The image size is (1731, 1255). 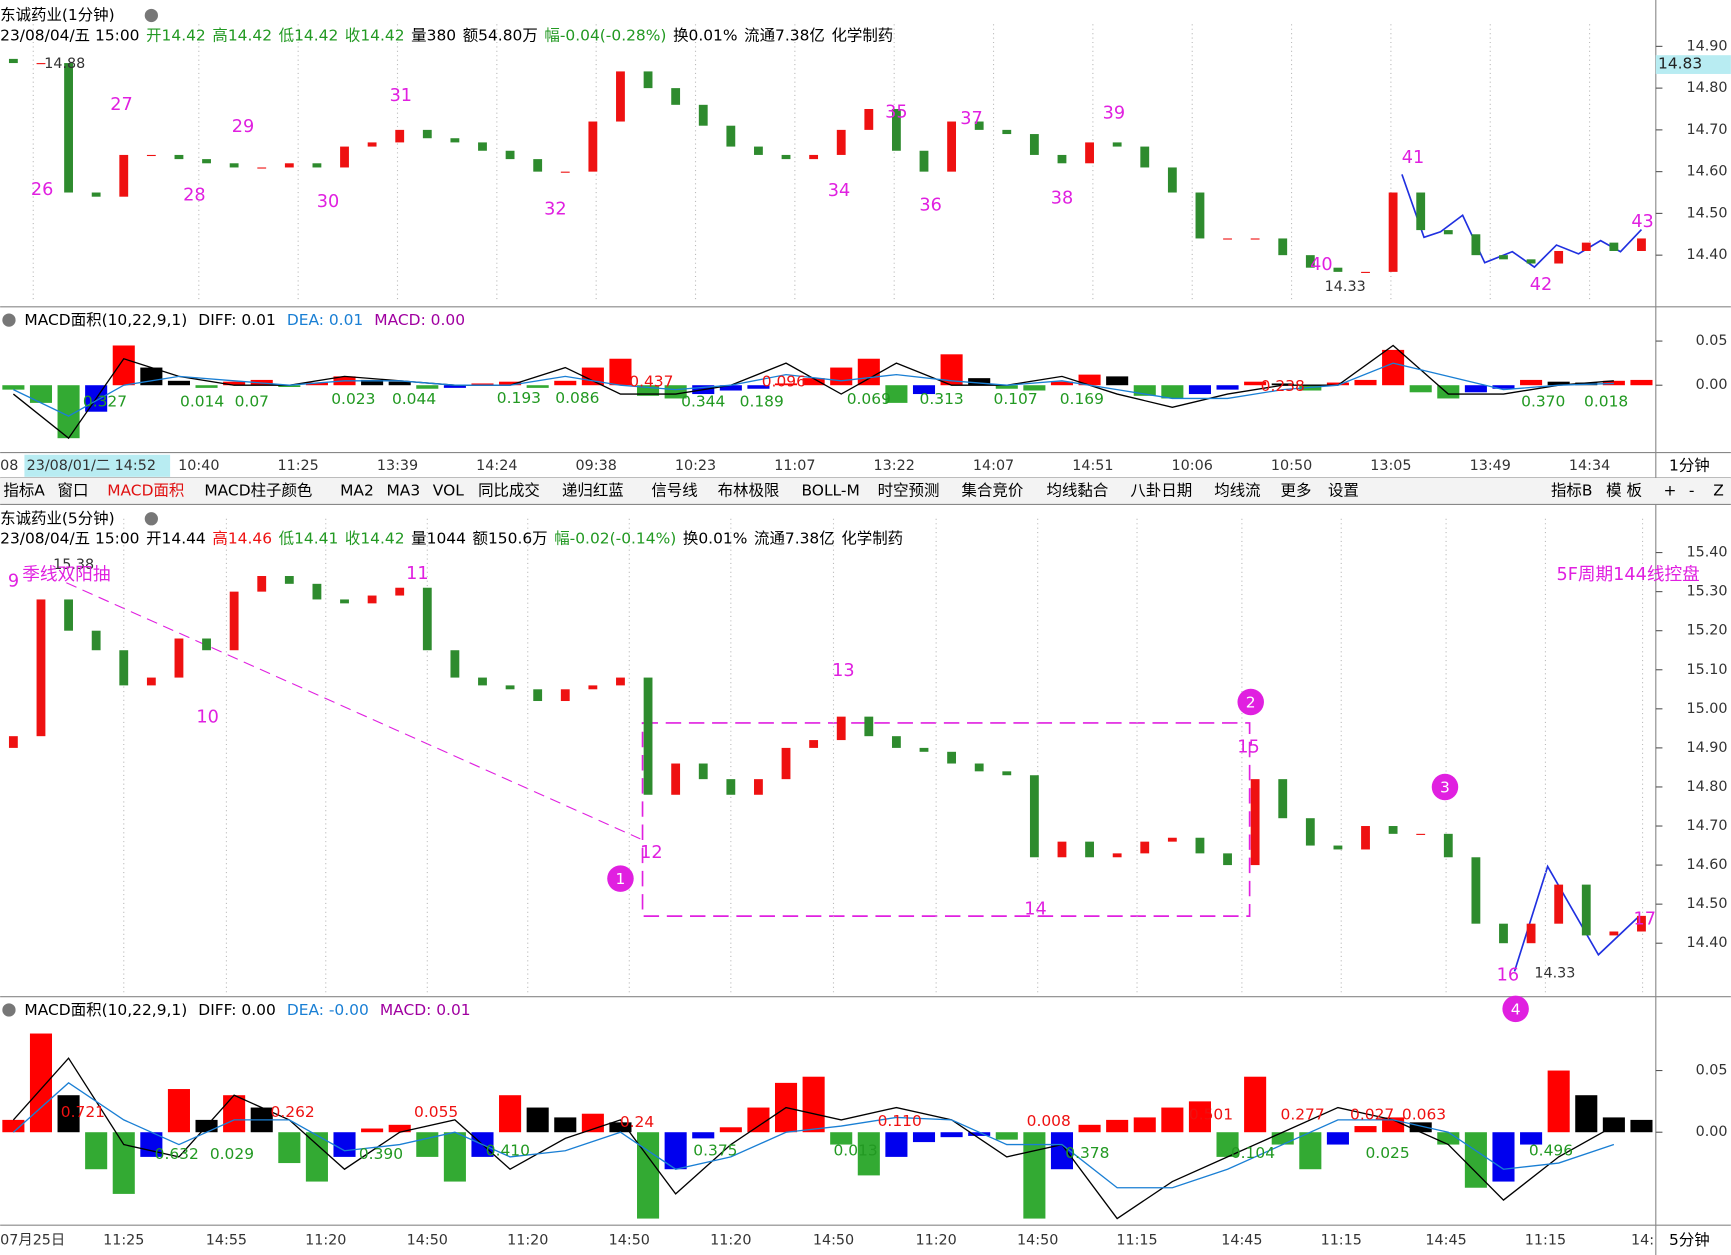 What do you see at coordinates (91, 466) in the screenshot?
I see `x-tick-label: 23/08/01/二 14:52` at bounding box center [91, 466].